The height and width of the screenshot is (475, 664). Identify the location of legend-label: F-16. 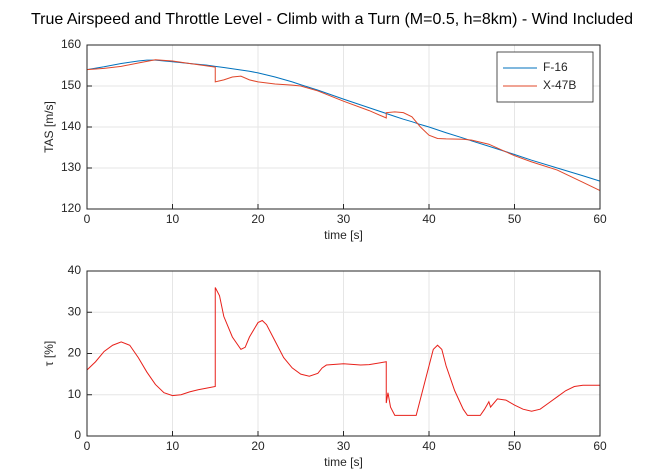
(555, 67).